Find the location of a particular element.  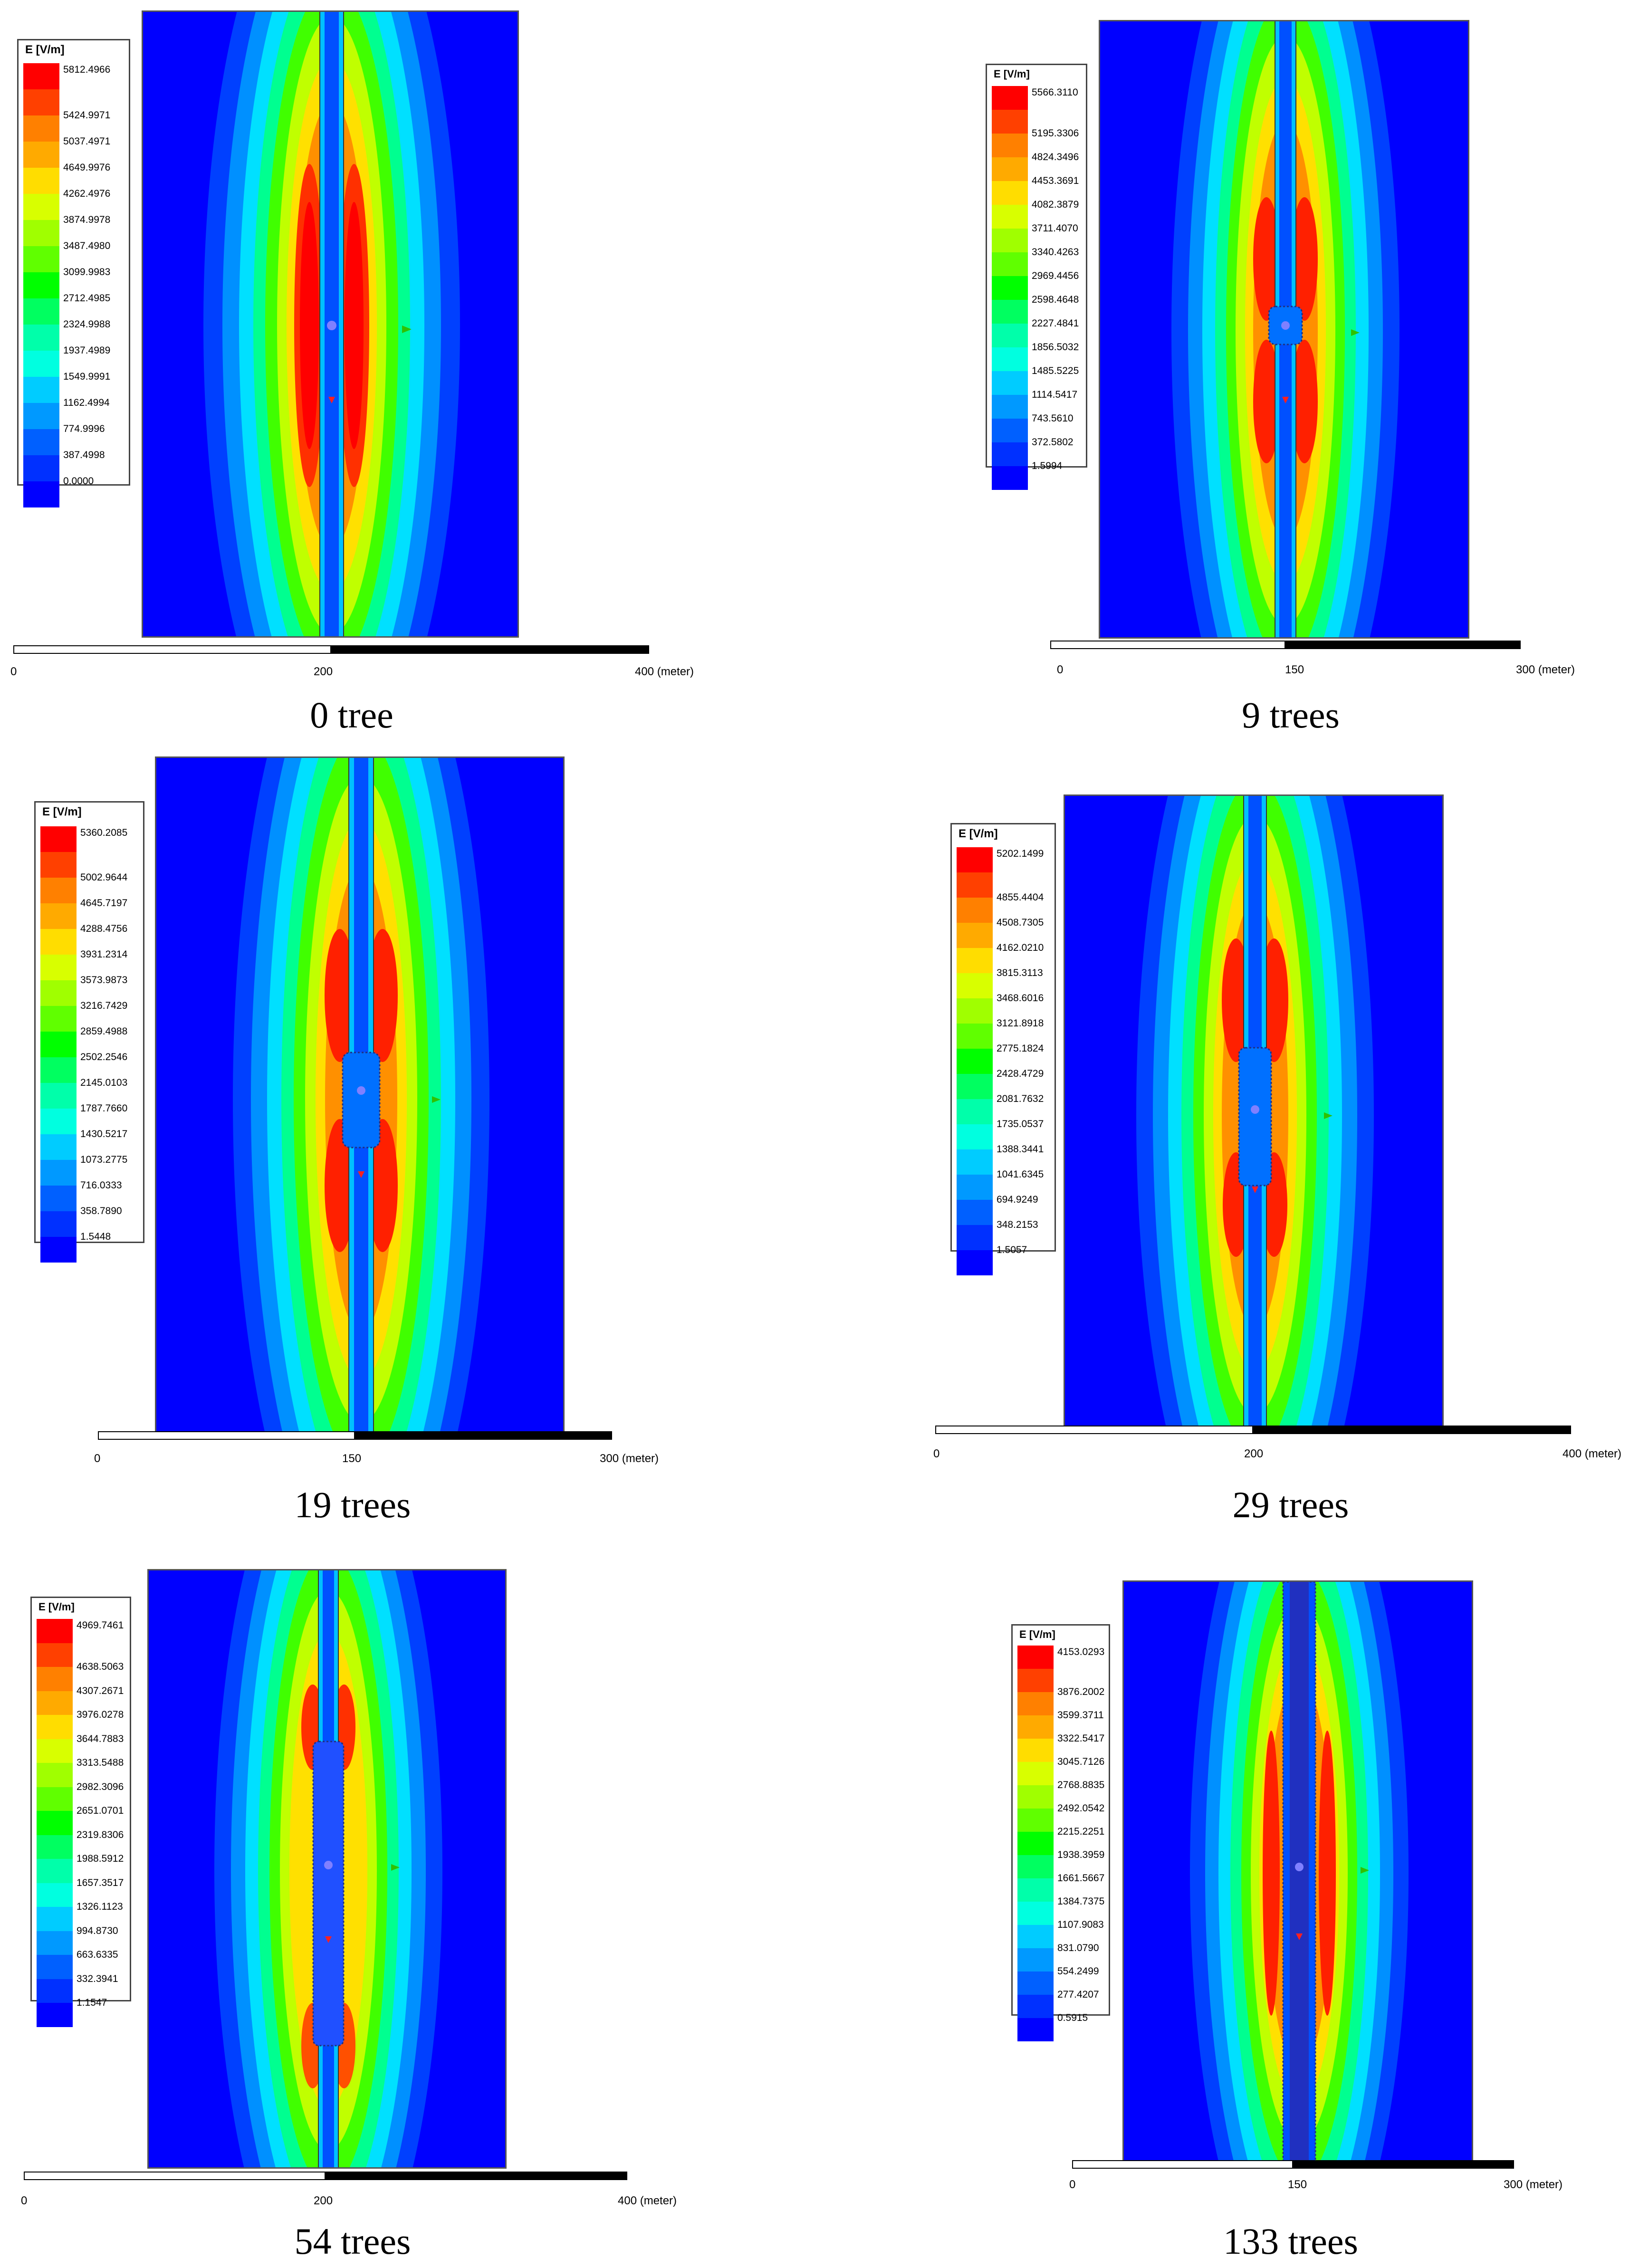

scale-tick-mid: 200 is located at coordinates (323, 2200).